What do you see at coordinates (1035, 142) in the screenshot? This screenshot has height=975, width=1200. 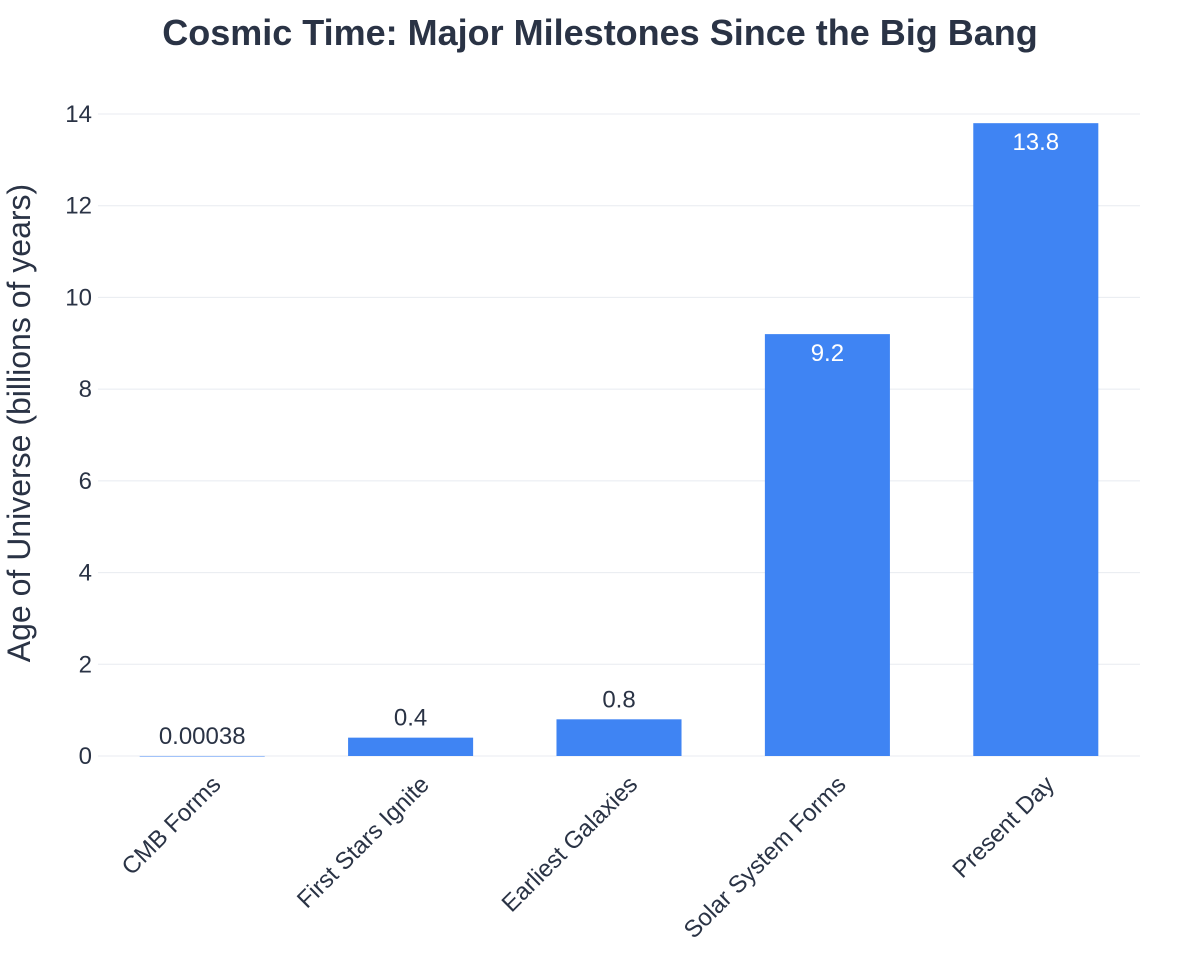 I see `data-label: 13.8` at bounding box center [1035, 142].